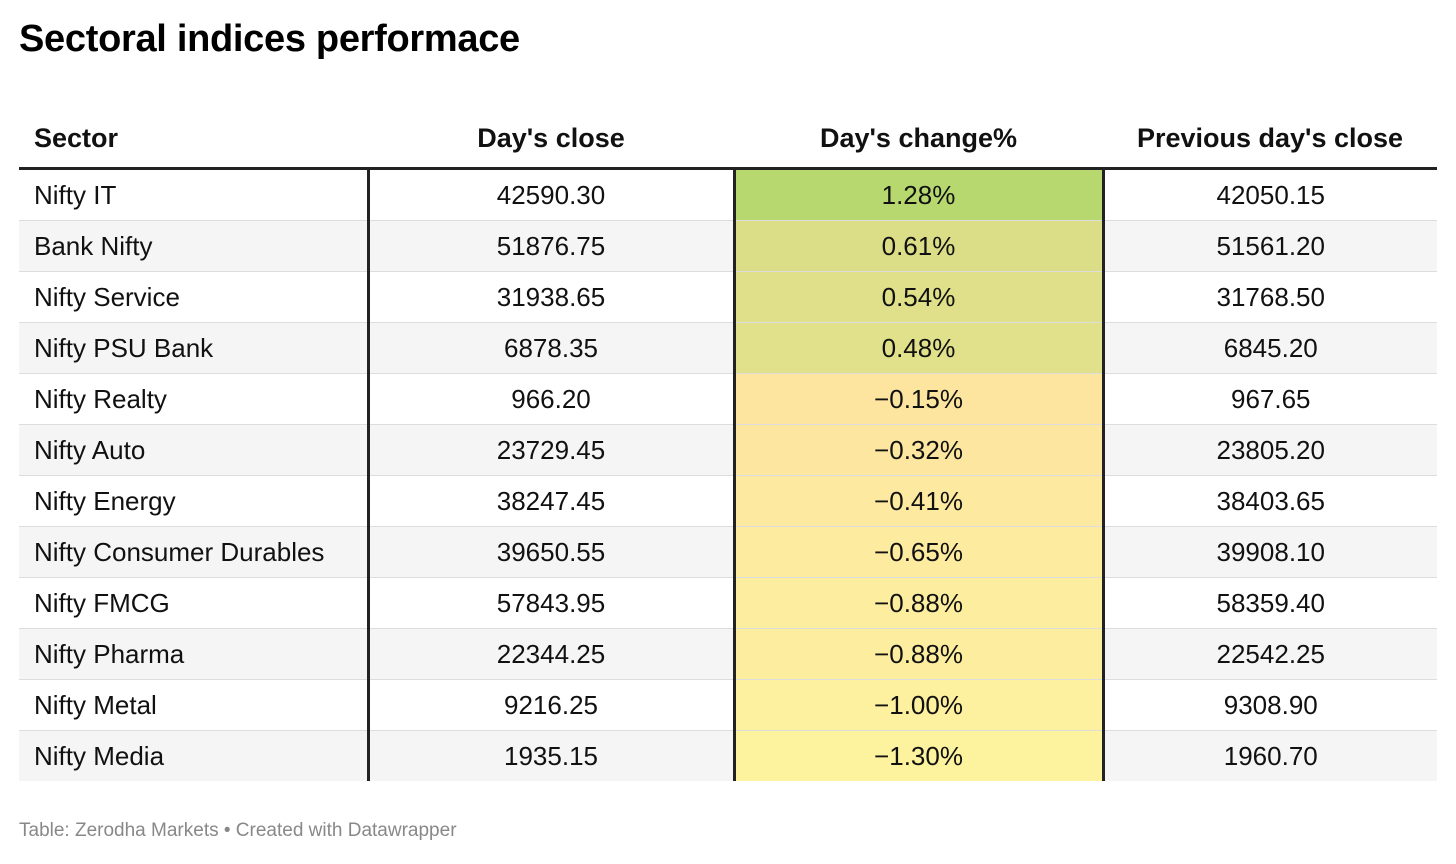 This screenshot has width=1456, height=864. I want to click on cell-sector: Nifty Metal, so click(193, 705).